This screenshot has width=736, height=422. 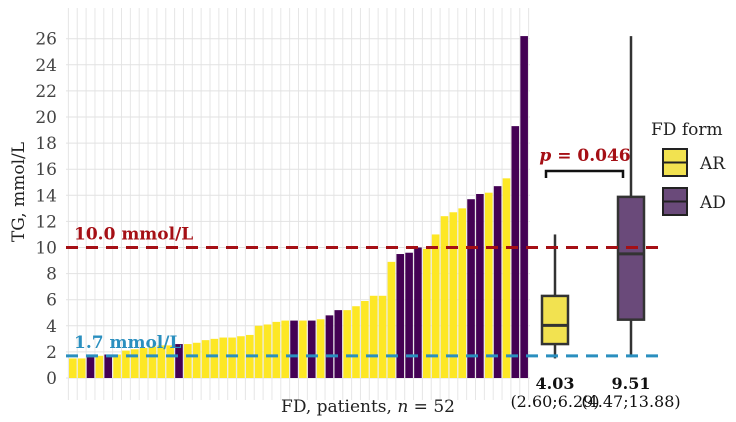 What do you see at coordinates (584, 173) in the screenshot?
I see `significance-bracket` at bounding box center [584, 173].